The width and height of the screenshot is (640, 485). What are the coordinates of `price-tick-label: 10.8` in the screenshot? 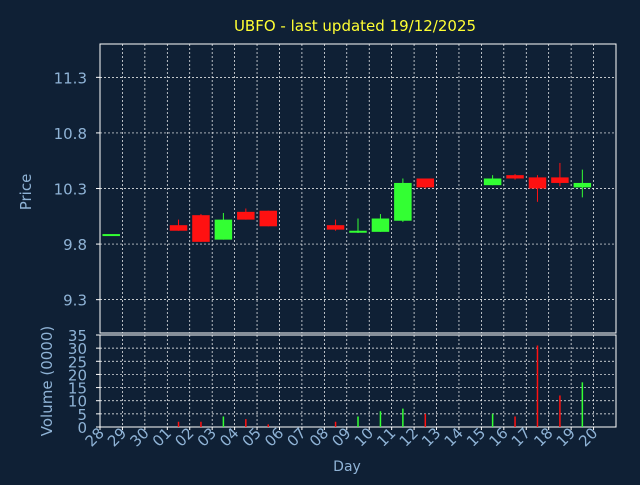 It's located at (70, 134).